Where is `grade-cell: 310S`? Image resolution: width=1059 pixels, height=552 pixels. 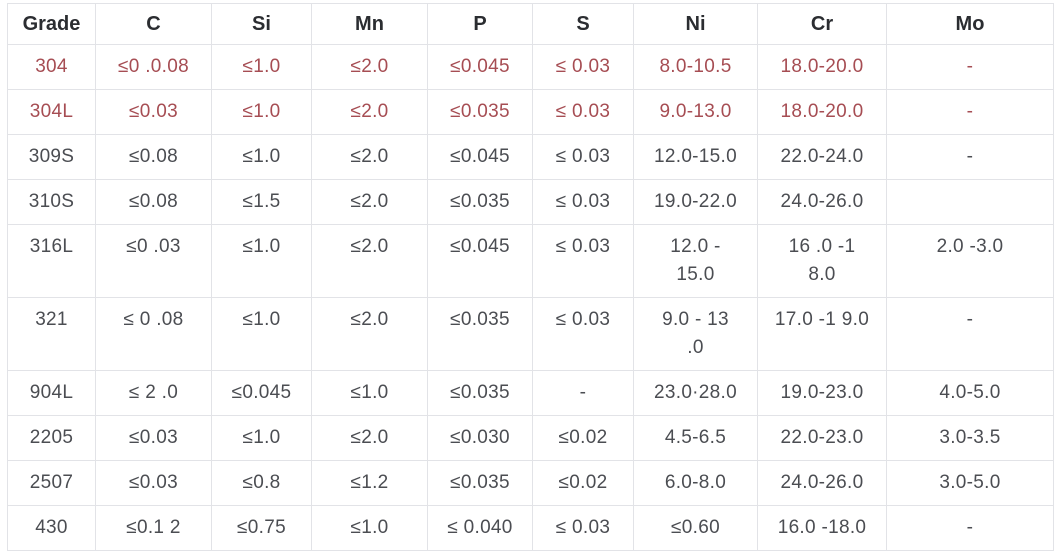 grade-cell: 310S is located at coordinates (51, 202).